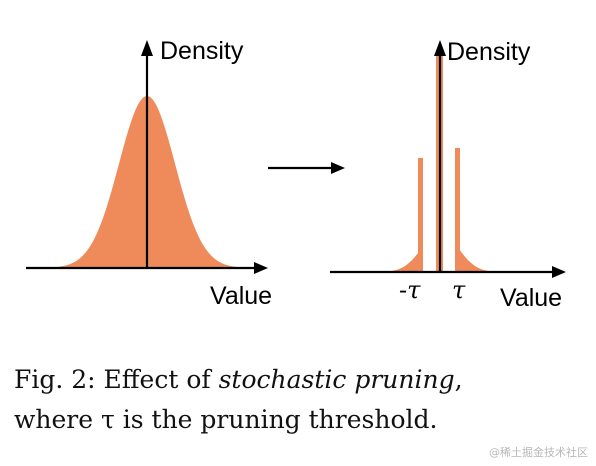  Describe the element at coordinates (306, 168) in the screenshot. I see `right-arrow-icon` at that location.